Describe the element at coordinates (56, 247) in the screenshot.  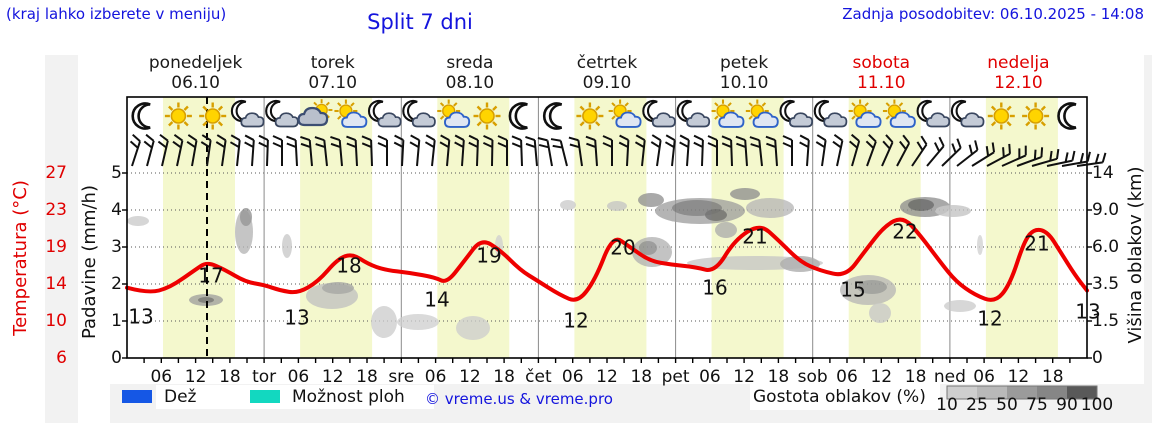
I see `temperature-axis-tick-label: 19` at that location.